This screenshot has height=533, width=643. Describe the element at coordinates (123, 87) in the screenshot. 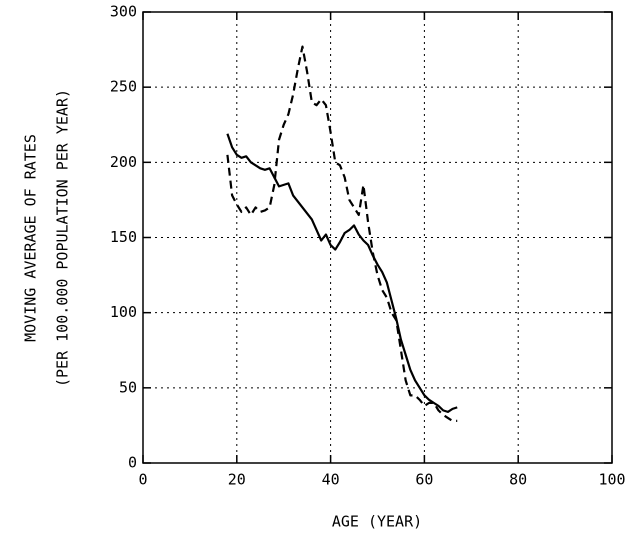

I see `y-tick-label: 250` at that location.